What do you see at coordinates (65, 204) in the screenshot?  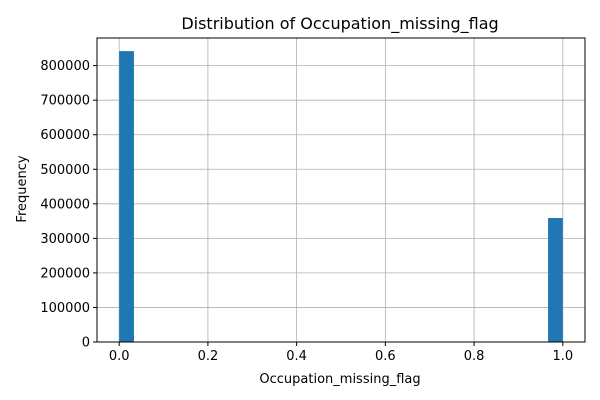 I see `y-tick-label: 400000` at bounding box center [65, 204].